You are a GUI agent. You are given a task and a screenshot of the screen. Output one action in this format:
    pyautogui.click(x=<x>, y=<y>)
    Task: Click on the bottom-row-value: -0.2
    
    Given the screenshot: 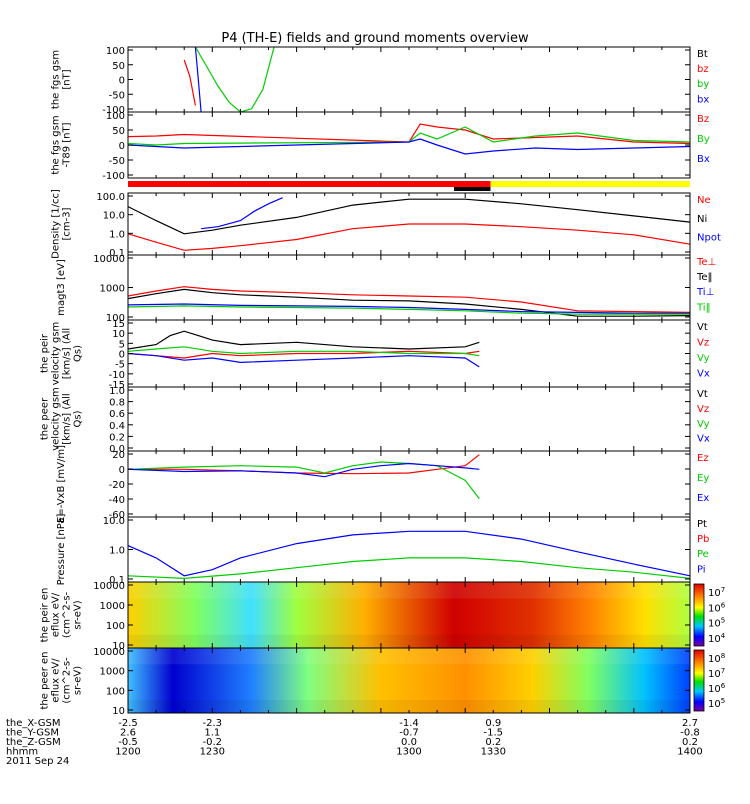 What is the action you would take?
    pyautogui.click(x=213, y=742)
    